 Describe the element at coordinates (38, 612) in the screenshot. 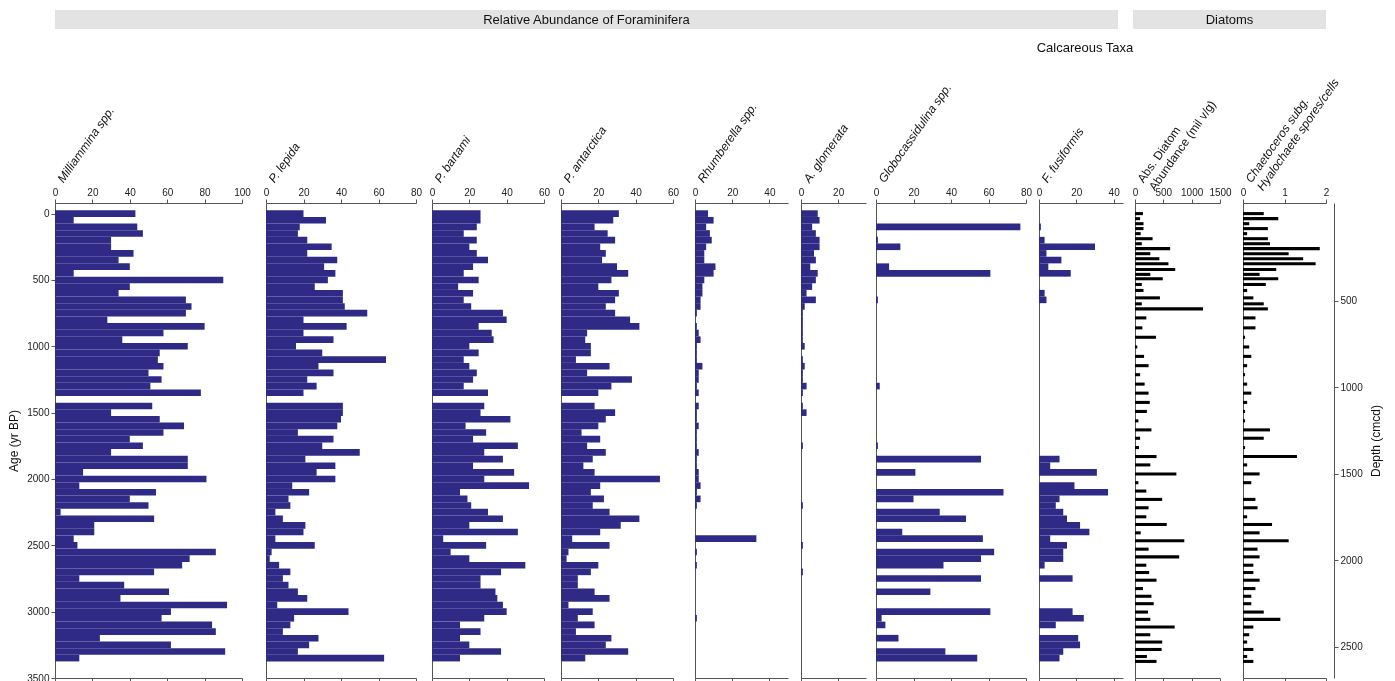

I see `y-tick-label: 3000` at that location.